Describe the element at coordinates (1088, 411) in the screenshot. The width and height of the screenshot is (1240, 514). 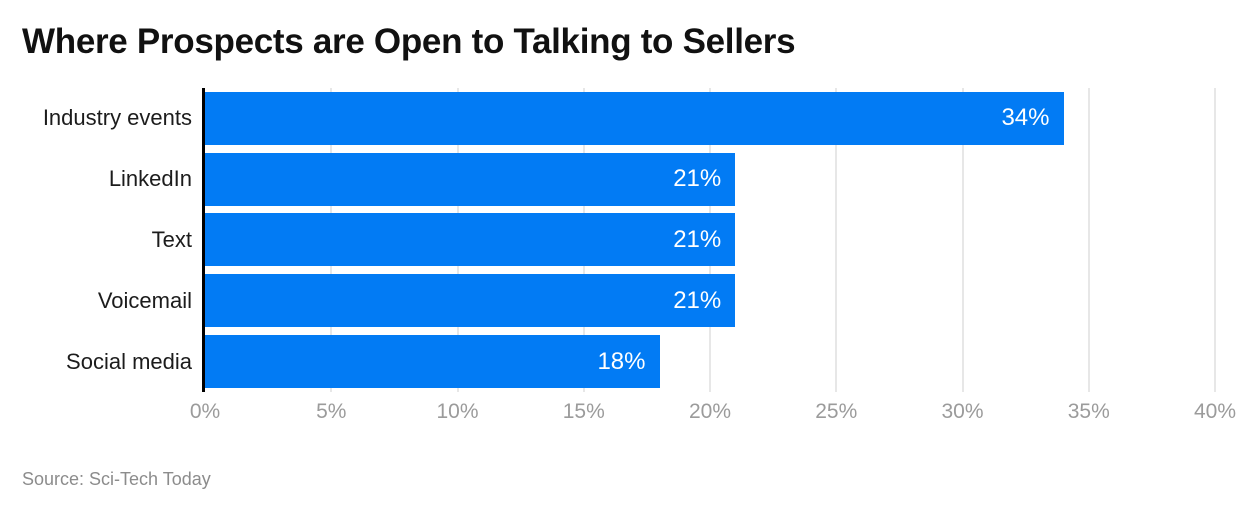
I see `x-axis-tick: 35%` at that location.